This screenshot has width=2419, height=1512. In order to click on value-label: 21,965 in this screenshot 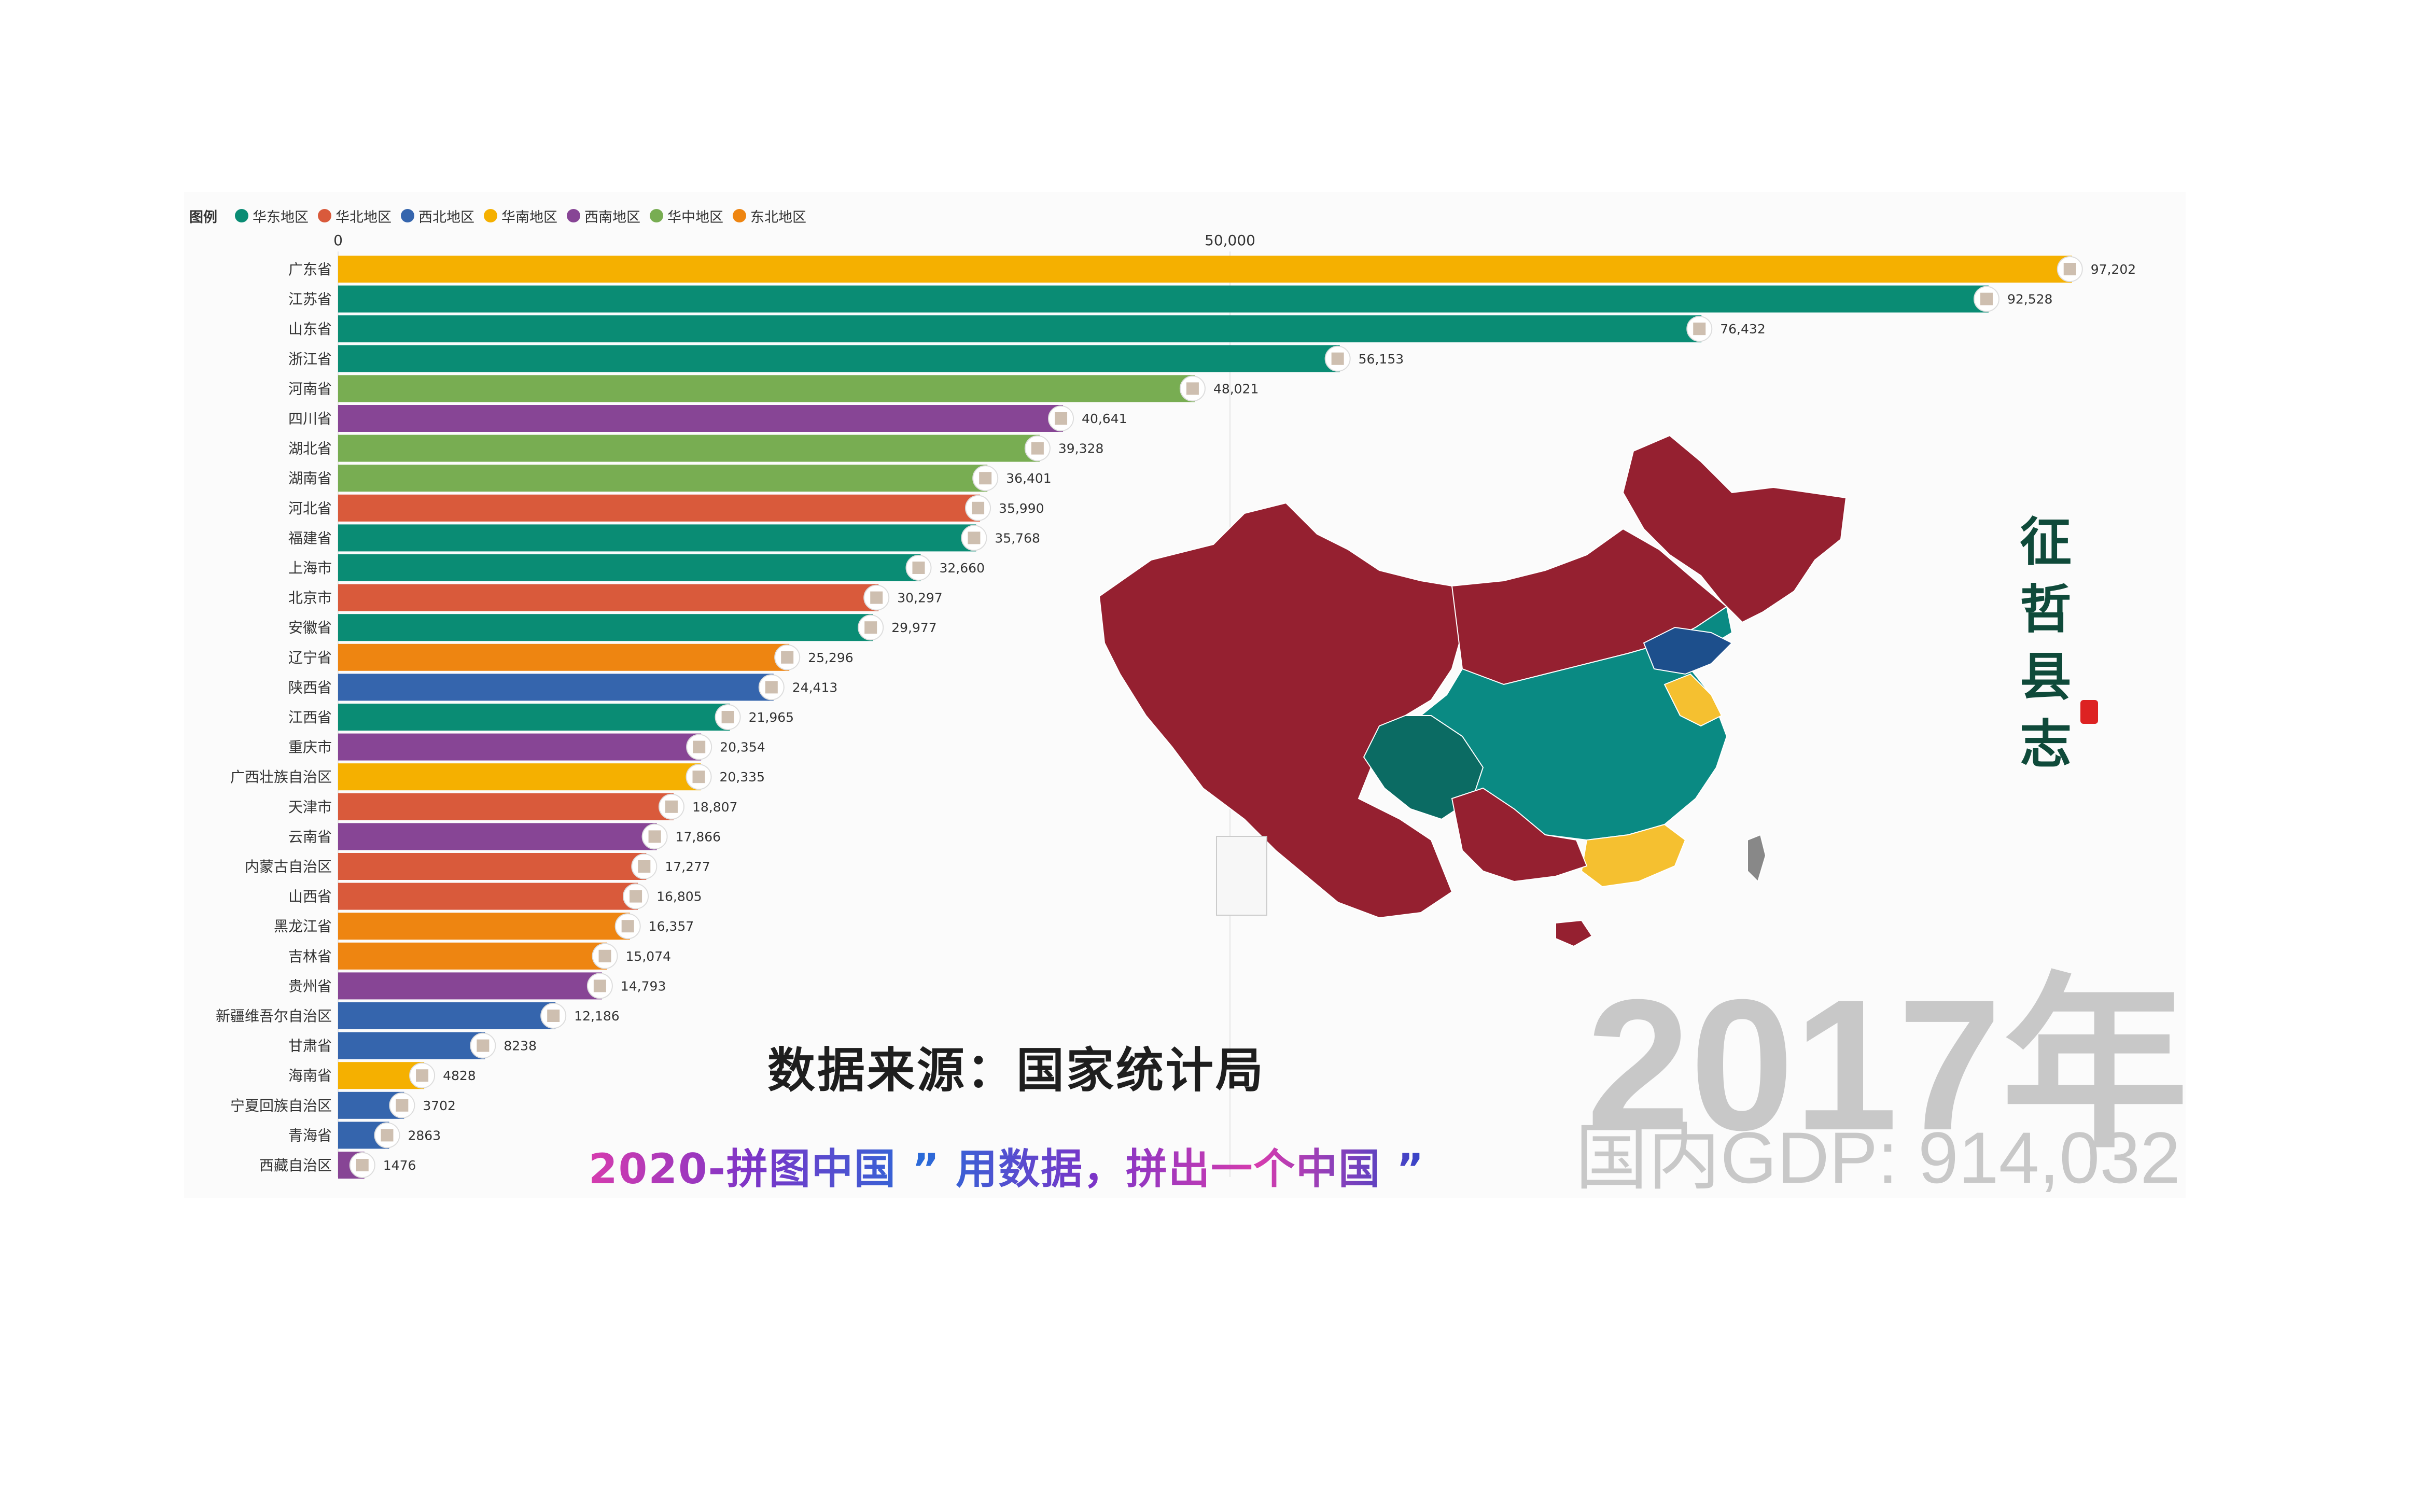, I will do `click(771, 717)`.